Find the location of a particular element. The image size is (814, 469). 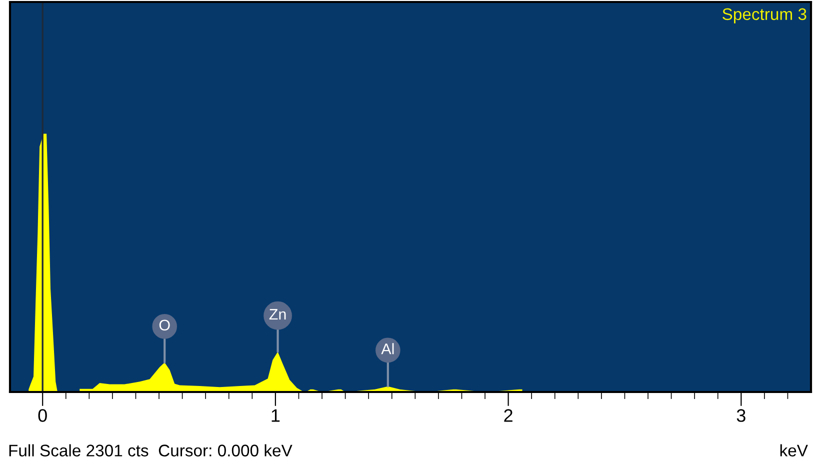

annotation: O is located at coordinates (164, 325).